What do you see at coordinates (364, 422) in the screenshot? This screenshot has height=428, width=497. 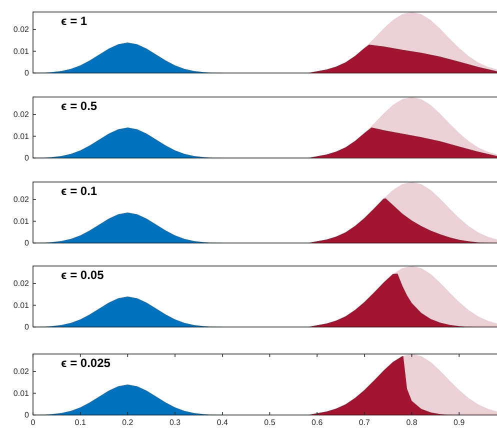 I see `x-tick-label: 0.7` at bounding box center [364, 422].